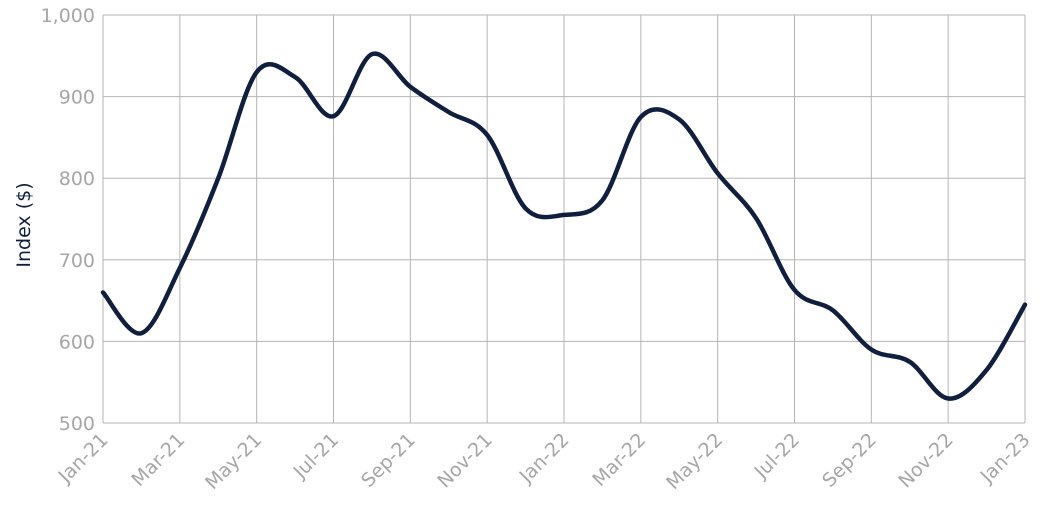 Image resolution: width=1040 pixels, height=523 pixels. I want to click on x-tick-label: Jan-22, so click(544, 458).